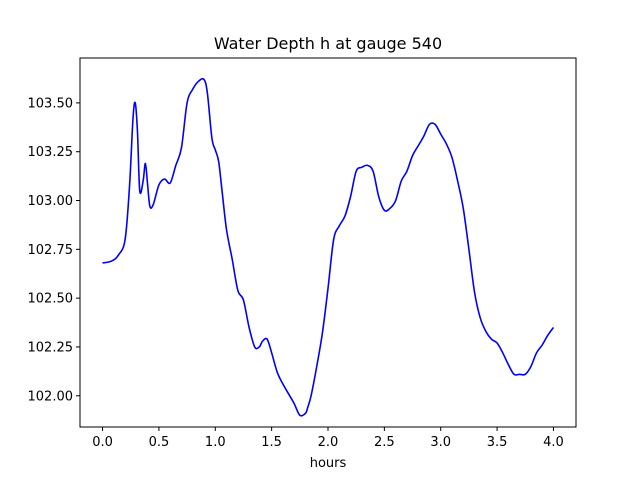  I want to click on x-tick-label: 1.0, so click(215, 442).